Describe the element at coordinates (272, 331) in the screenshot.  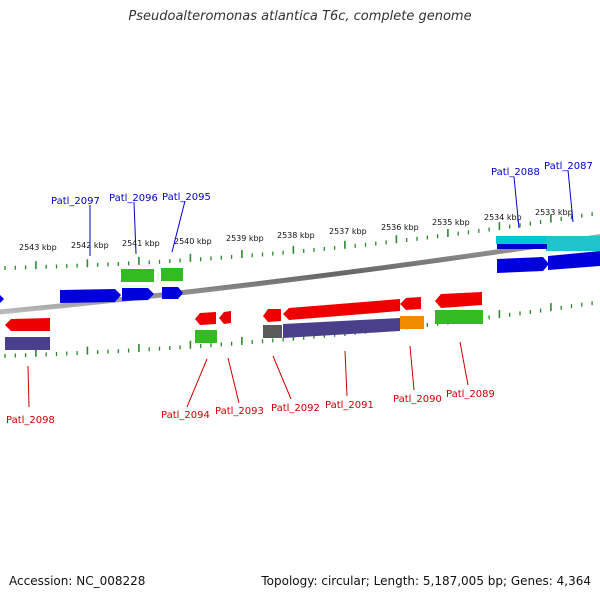
I see `gene-gray-band` at that location.